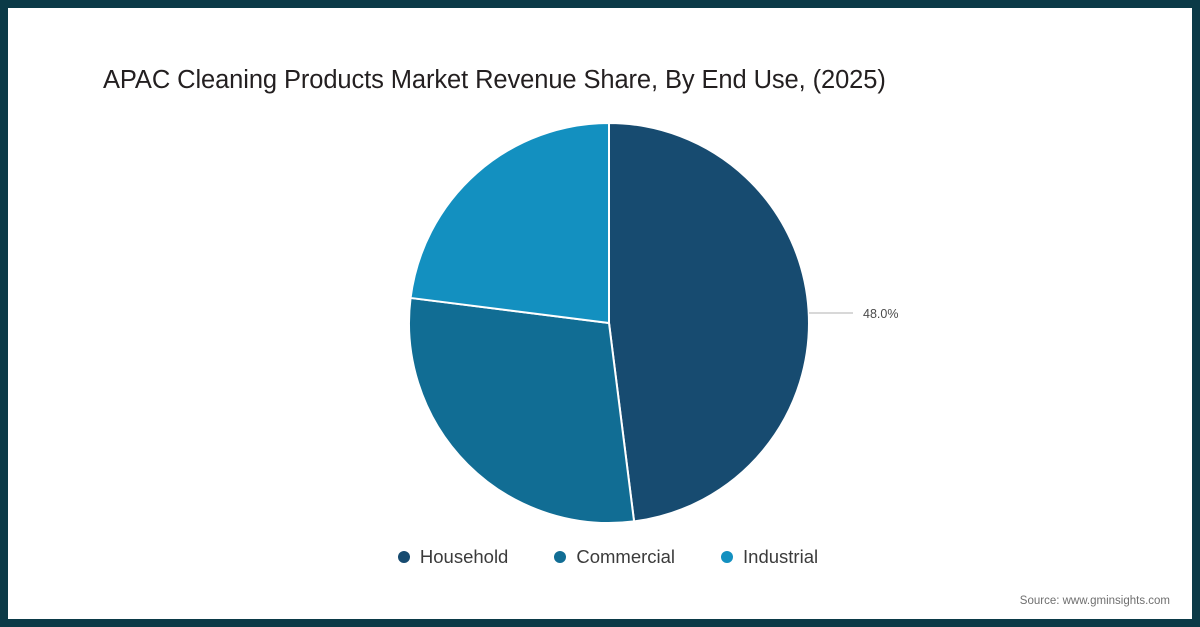 The image size is (1200, 627). Describe the element at coordinates (522, 410) in the screenshot. I see `pie-slice-commercial` at that location.